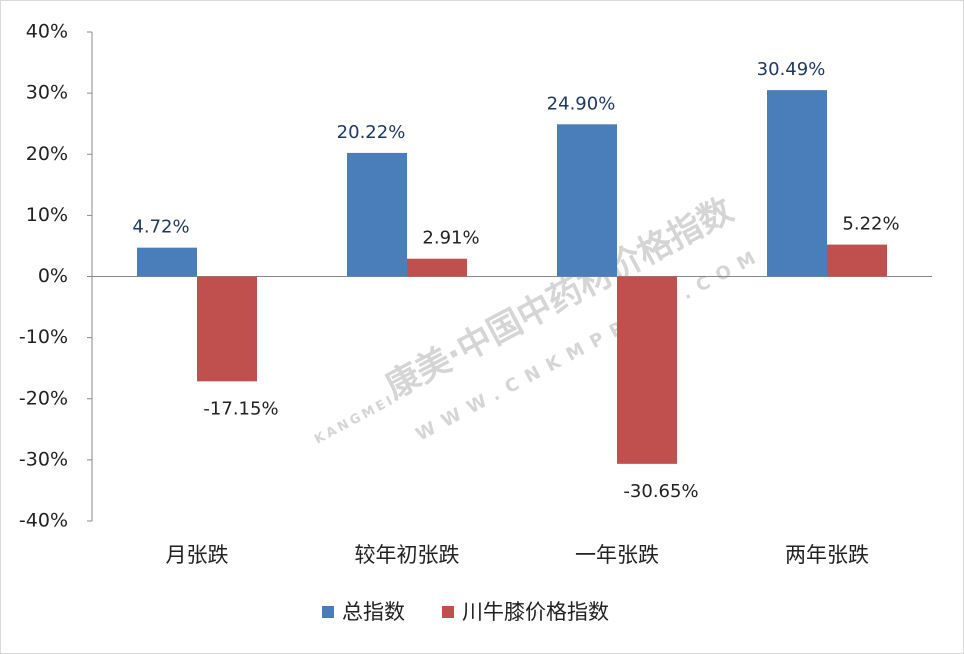 The width and height of the screenshot is (964, 654). Describe the element at coordinates (827, 555) in the screenshot. I see `x-tick-label: 两年张跌` at that location.